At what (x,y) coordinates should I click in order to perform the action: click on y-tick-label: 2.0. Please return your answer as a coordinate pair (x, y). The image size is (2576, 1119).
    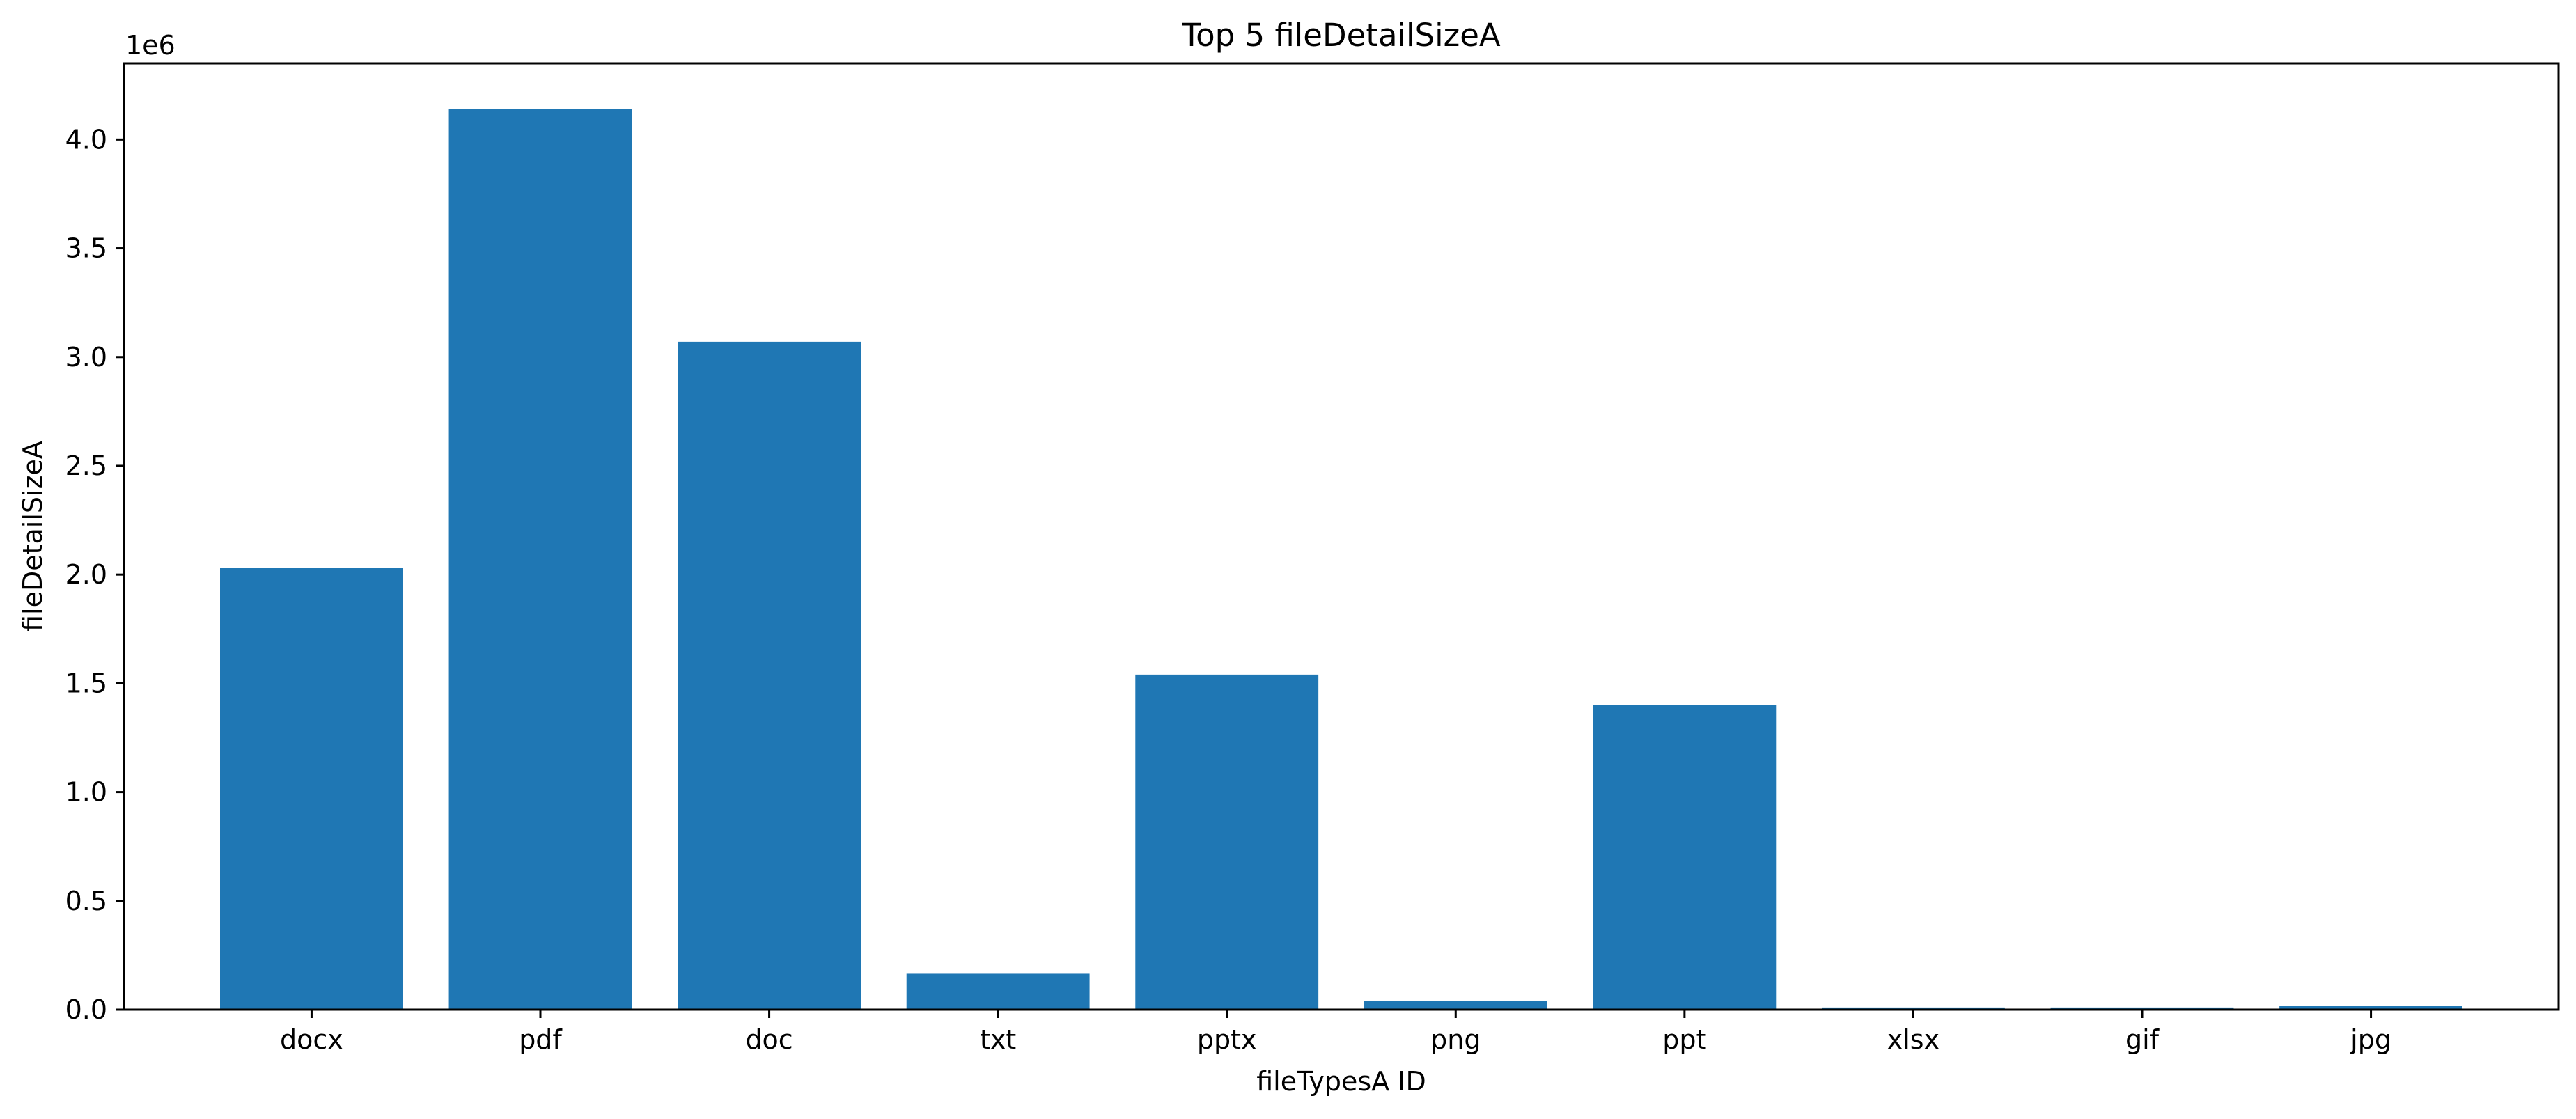
    Looking at the image, I should click on (86, 574).